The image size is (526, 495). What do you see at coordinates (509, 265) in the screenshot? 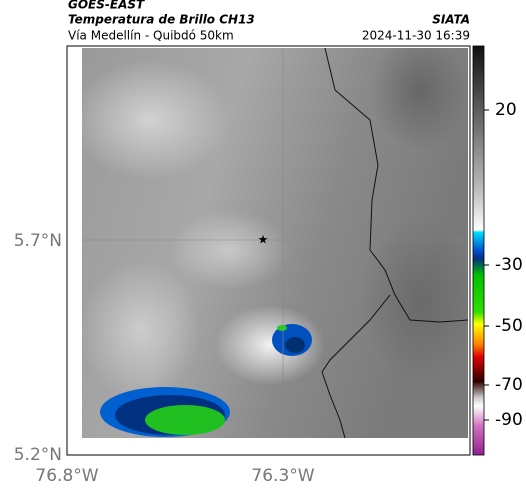
I see `colorbar-tick-label: -30` at bounding box center [509, 265].